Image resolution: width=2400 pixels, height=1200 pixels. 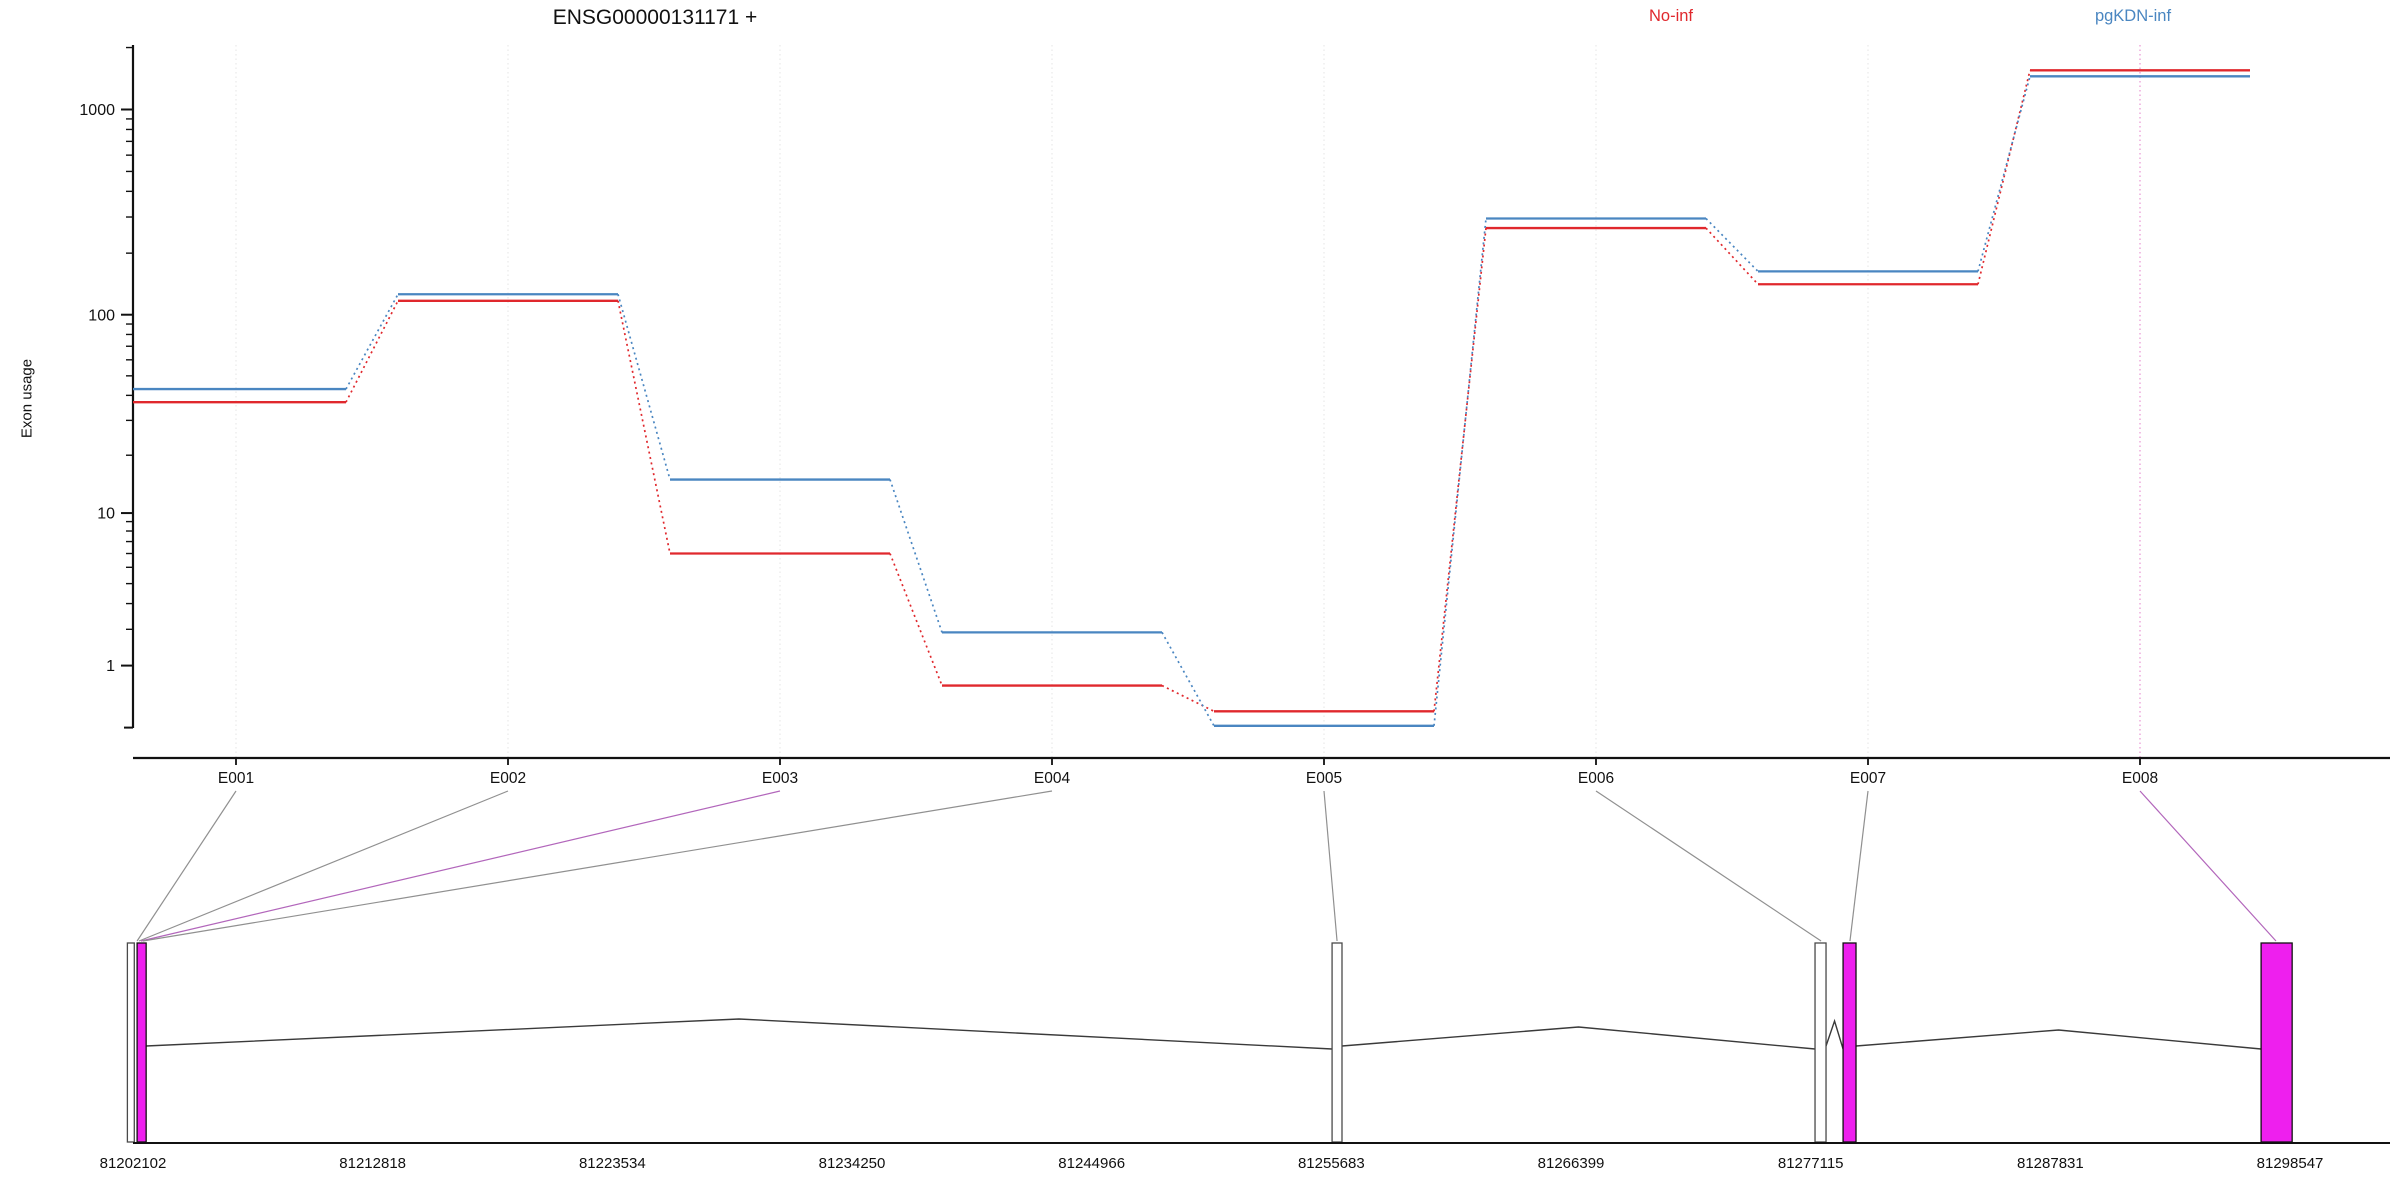 What do you see at coordinates (101, 315) in the screenshot?
I see `y-tick-label: 100` at bounding box center [101, 315].